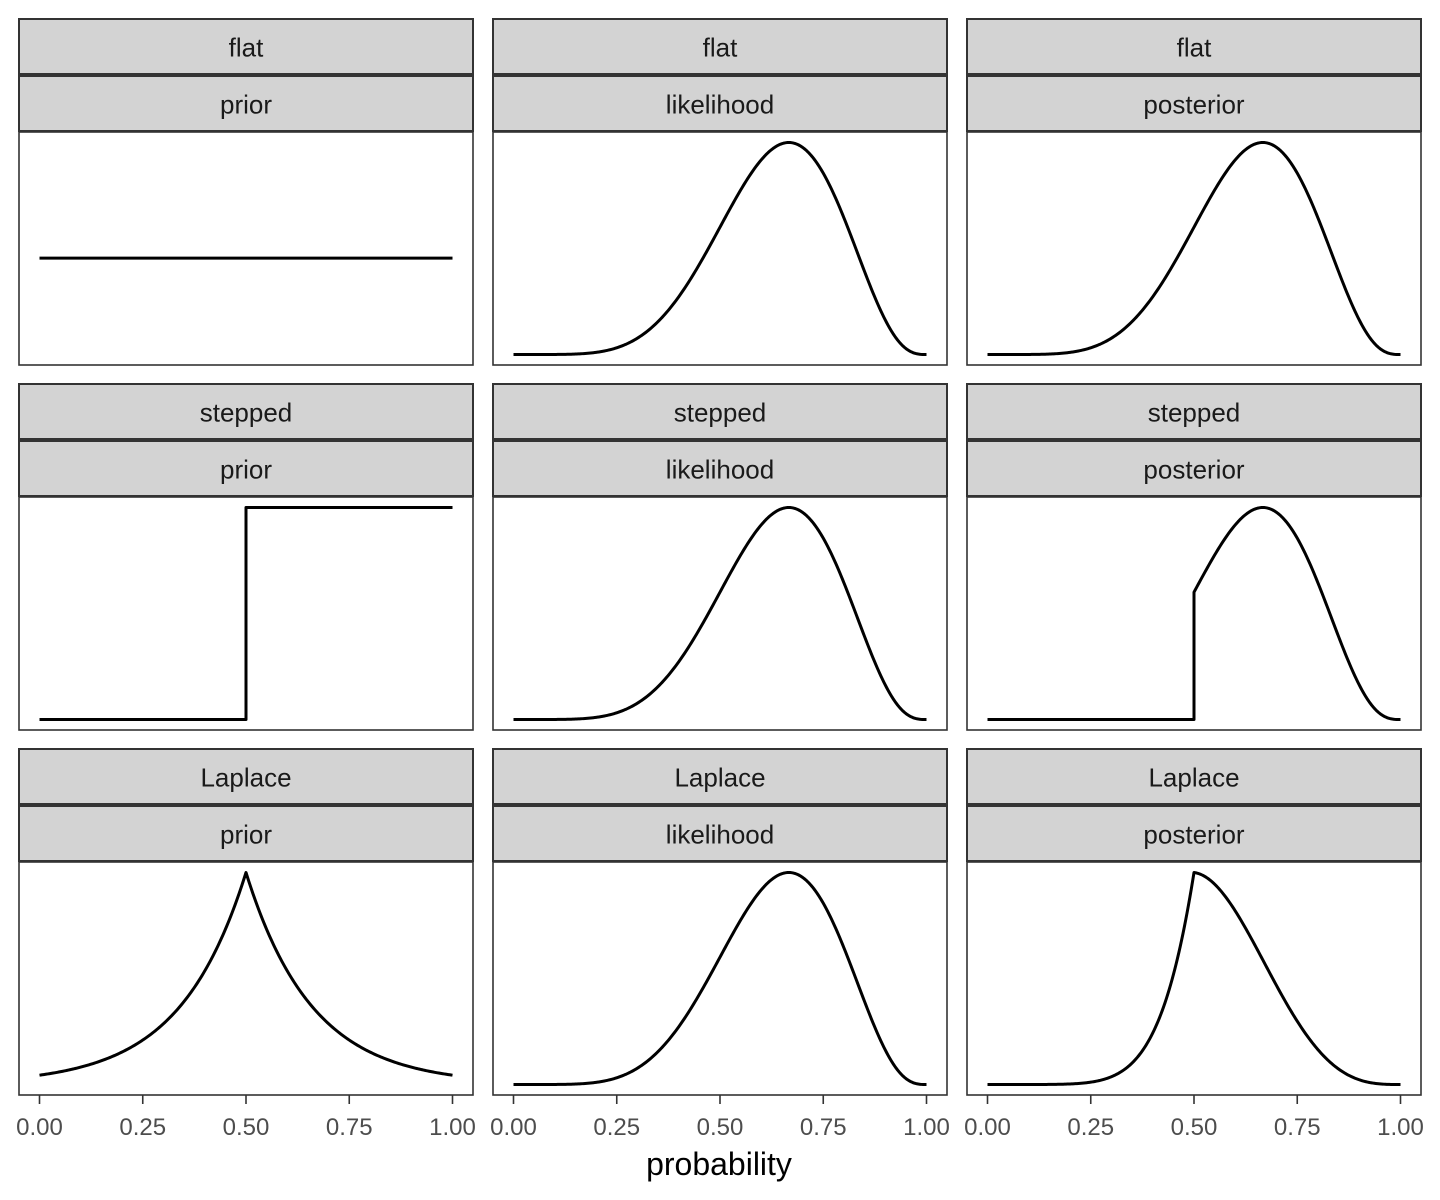 This screenshot has width=1440, height=1200. I want to click on facet-panel-stepped-posterior: stepped posterior, so click(1194, 557).